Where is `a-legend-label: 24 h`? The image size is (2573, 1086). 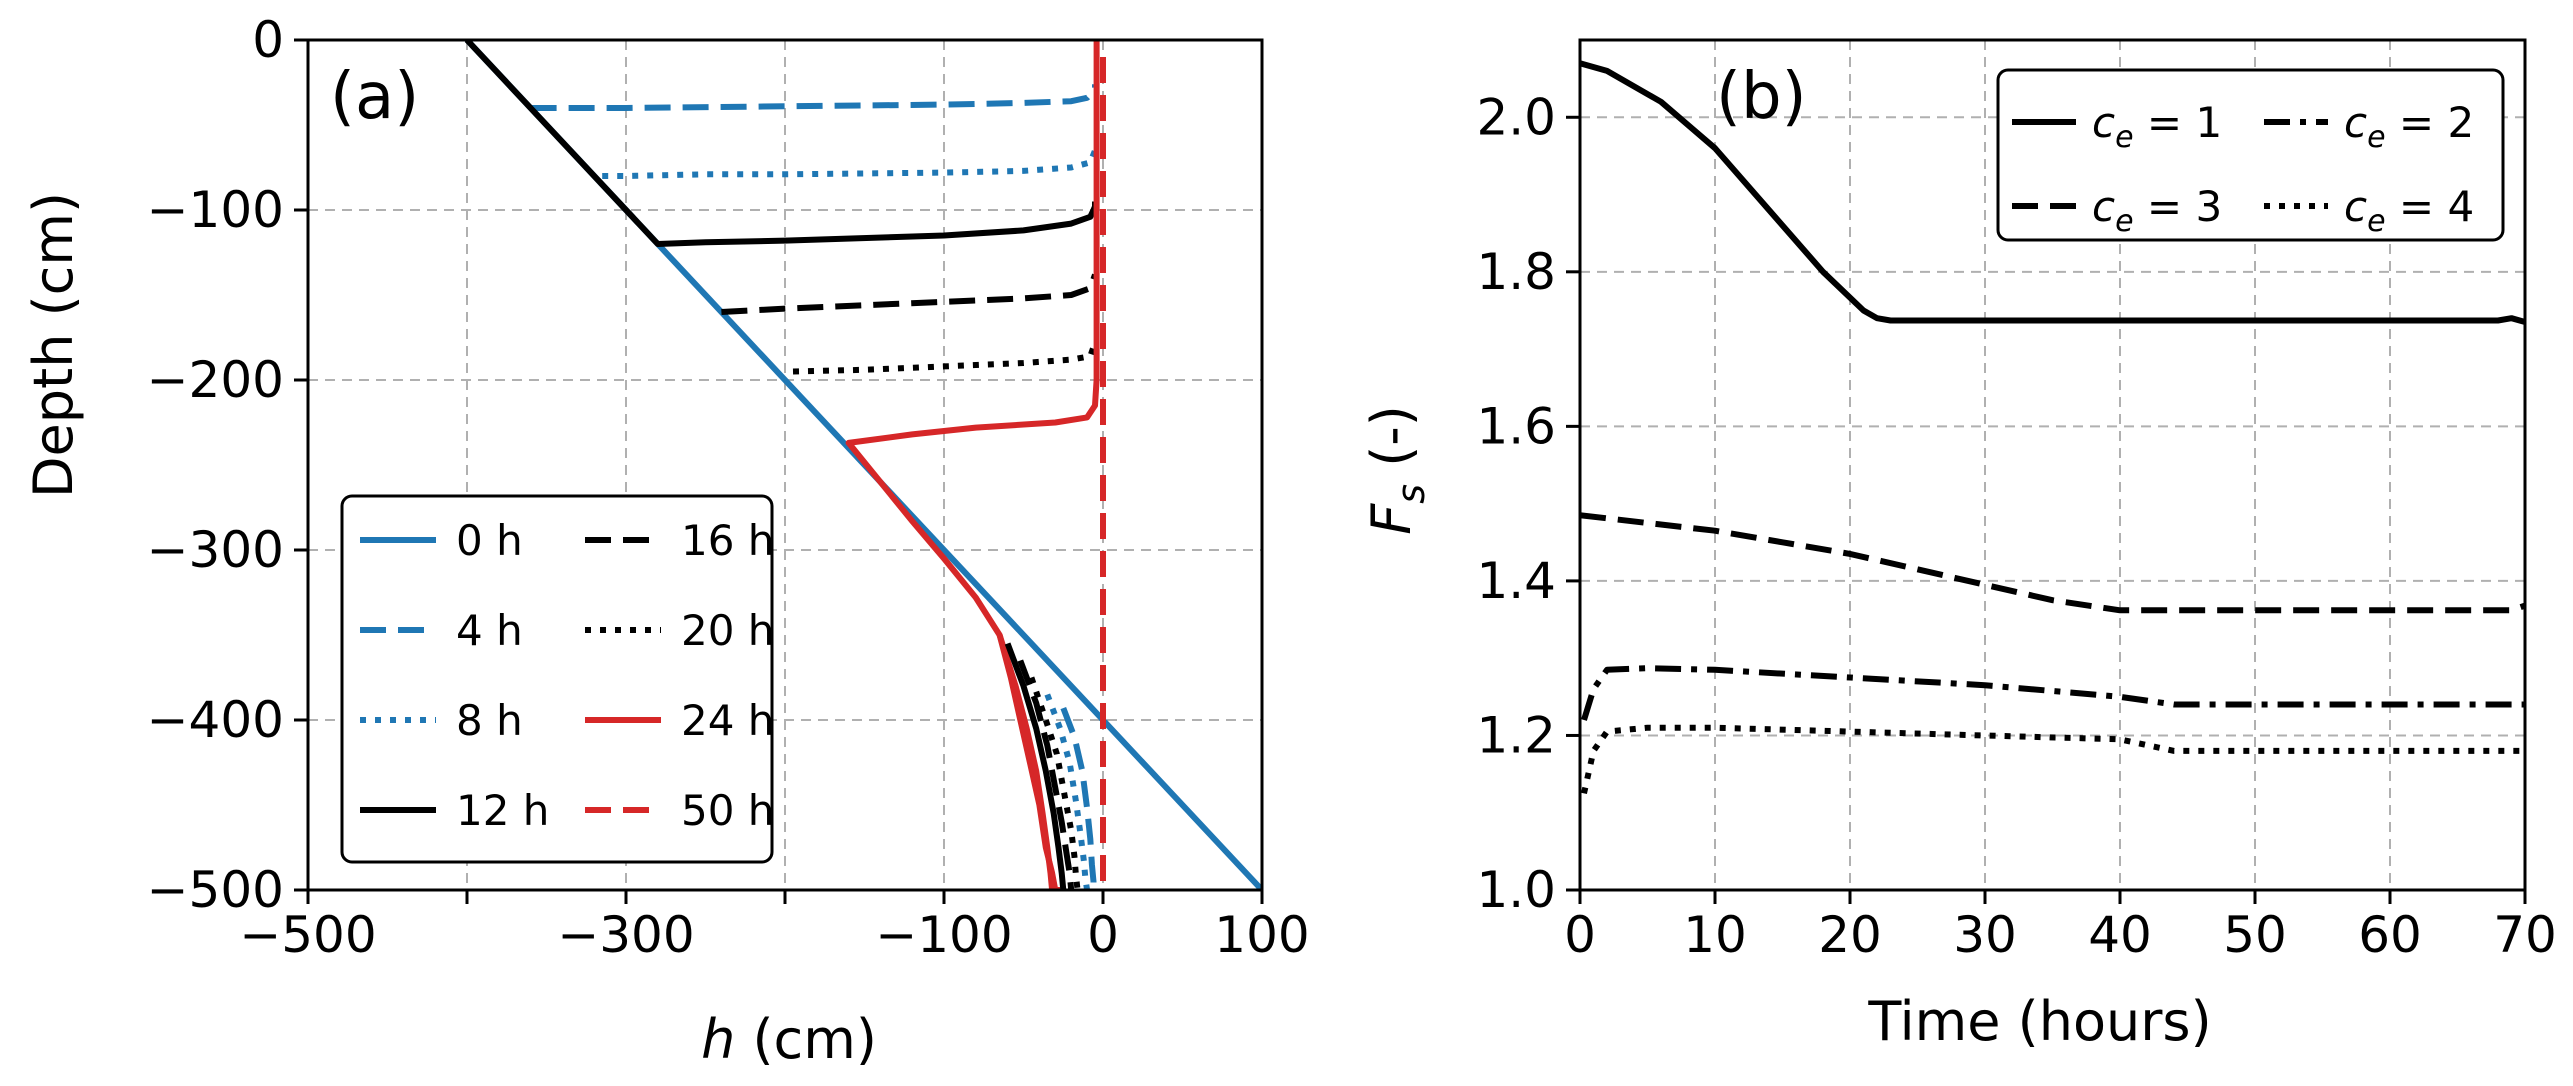 a-legend-label: 24 h is located at coordinates (727, 720).